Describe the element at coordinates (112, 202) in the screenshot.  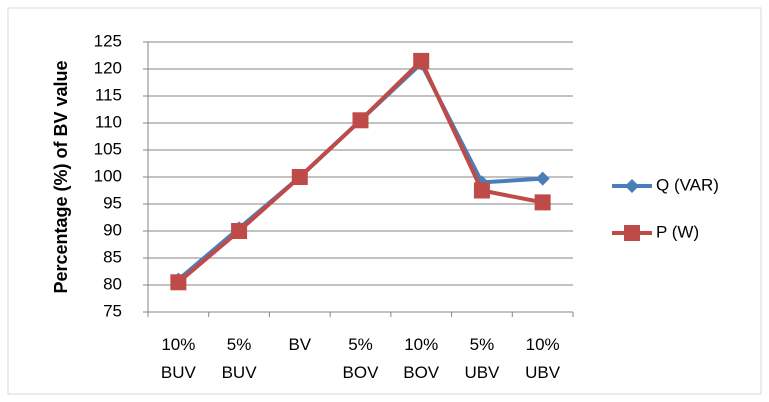
I see `y-tick-label: 95` at that location.